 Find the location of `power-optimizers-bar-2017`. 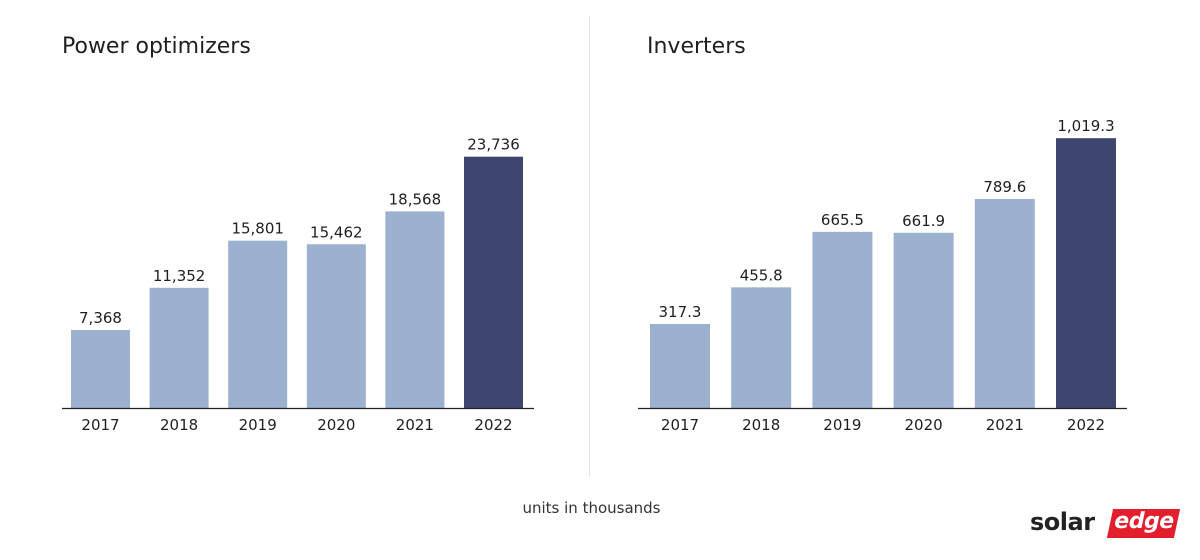

power-optimizers-bar-2017 is located at coordinates (100, 368).